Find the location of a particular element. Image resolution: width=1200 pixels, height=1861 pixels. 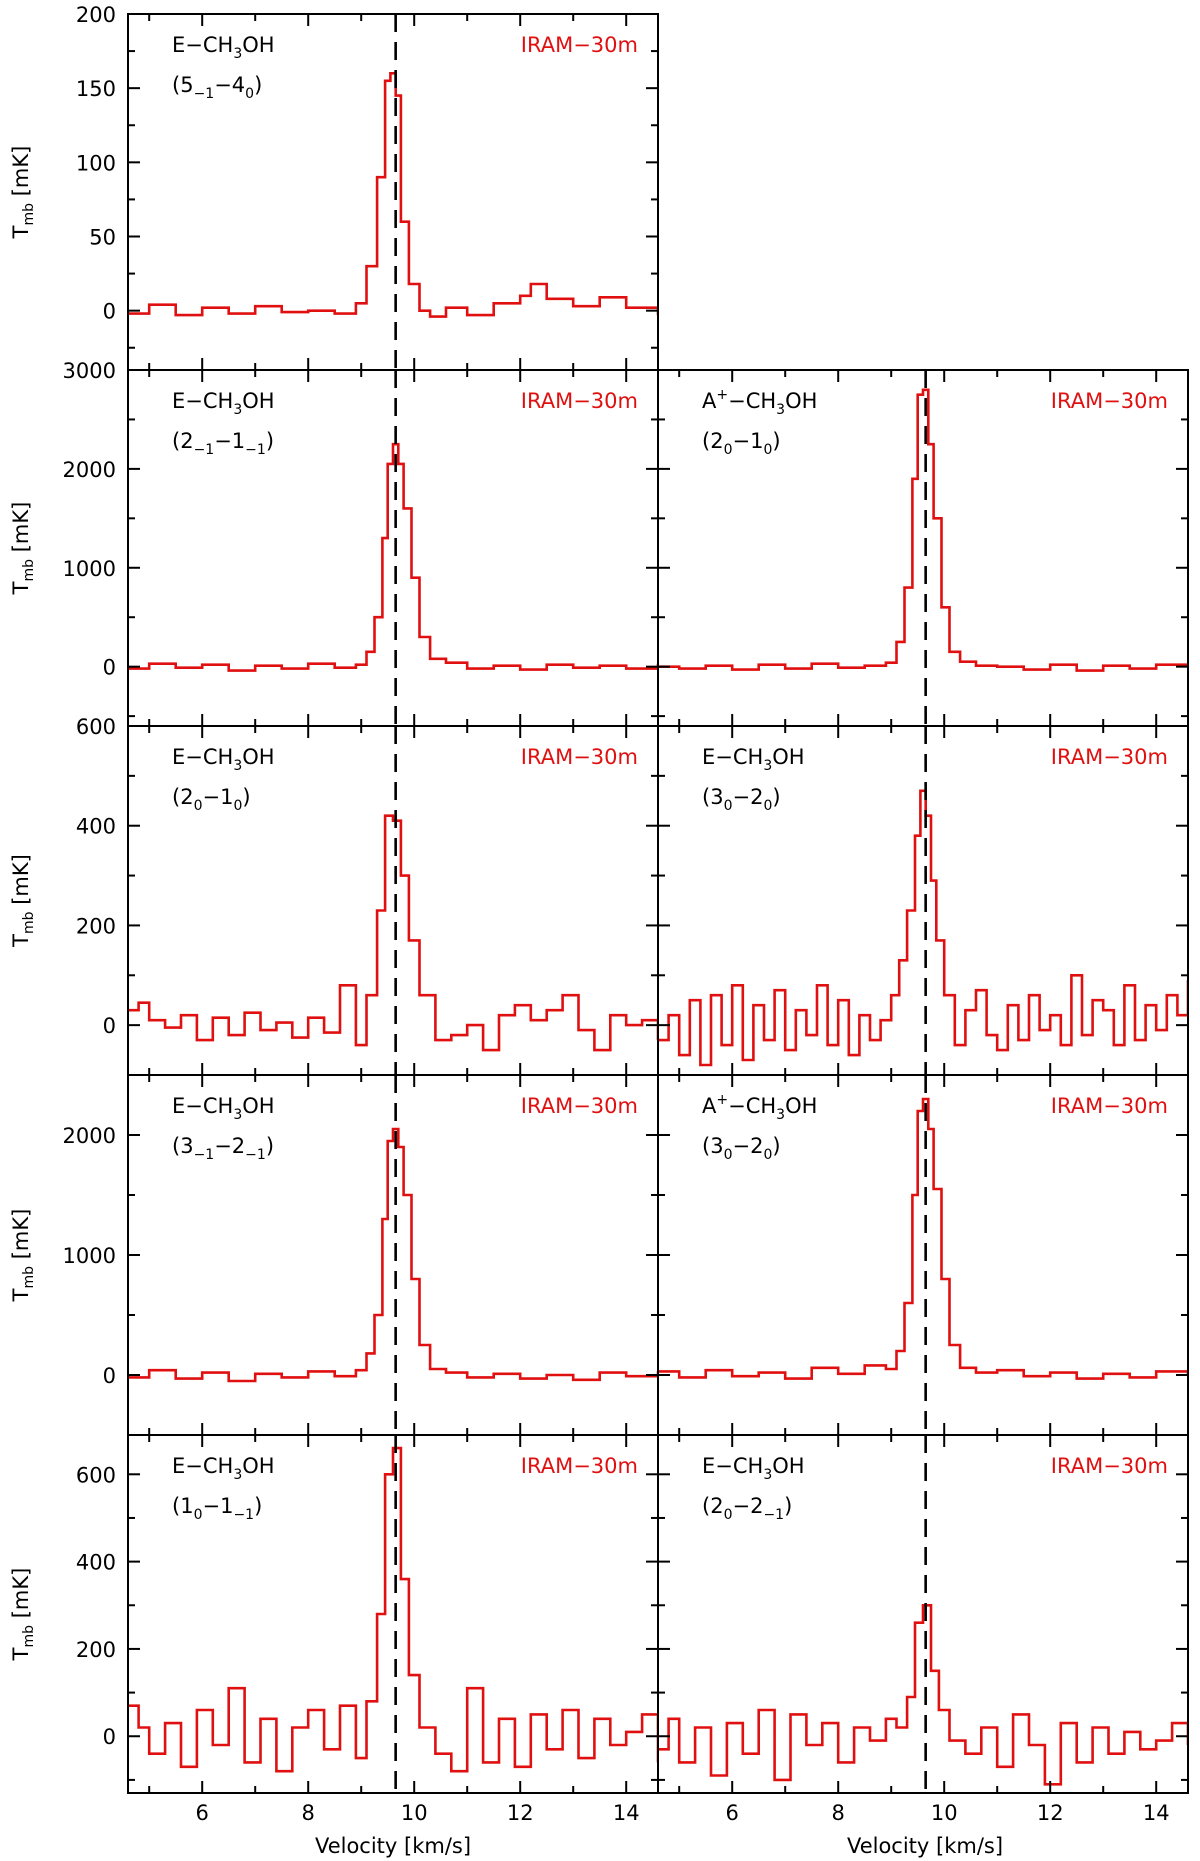

spectrum-panel: A+−CH3OH (30−20) IRAM−30m is located at coordinates (923, 1255).